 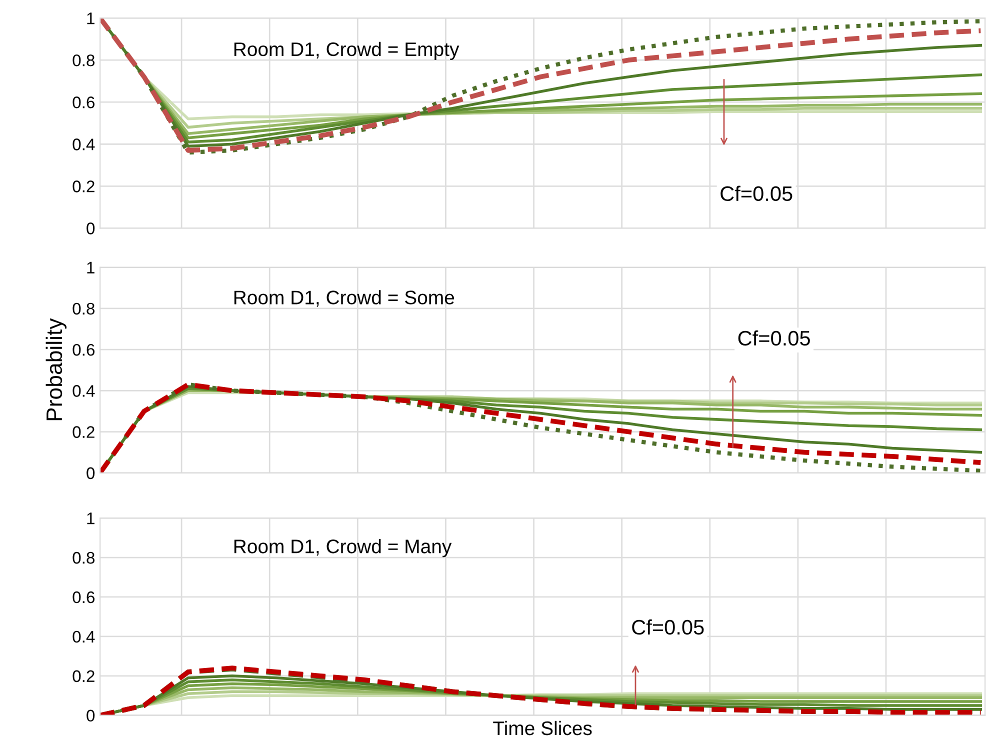 I want to click on x-axis-title: Time Slices, so click(x=542, y=728).